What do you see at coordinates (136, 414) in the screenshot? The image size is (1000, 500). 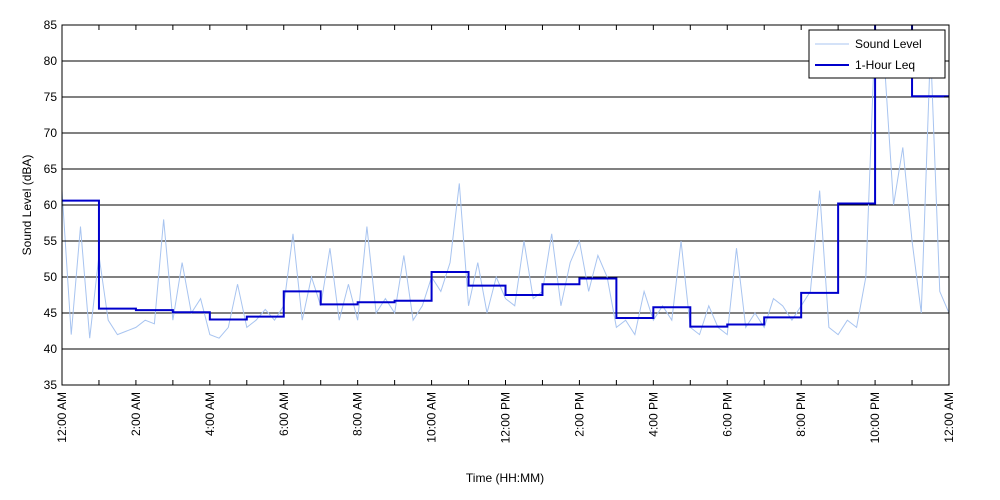 I see `x-tick-label: 2:00 AM` at bounding box center [136, 414].